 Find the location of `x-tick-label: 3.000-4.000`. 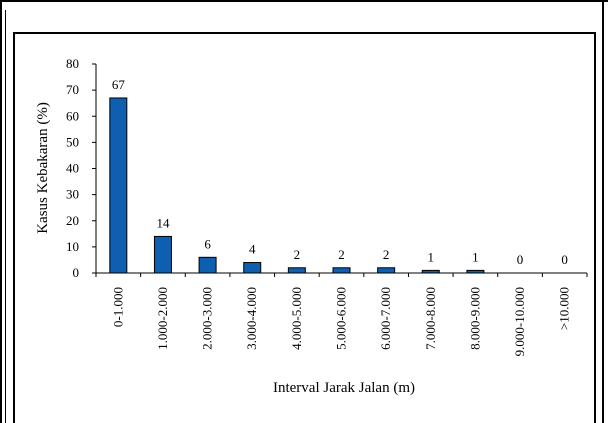

x-tick-label: 3.000-4.000 is located at coordinates (251, 318).